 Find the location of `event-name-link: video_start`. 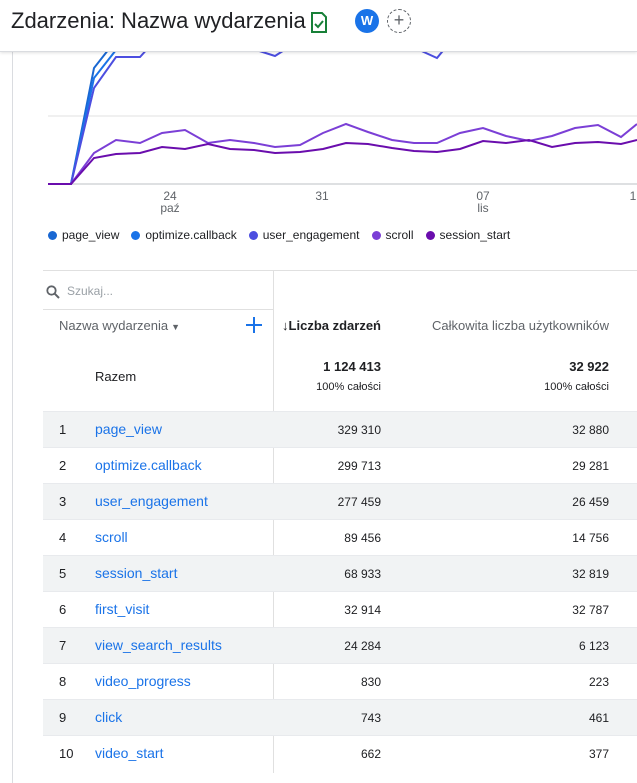

event-name-link: video_start is located at coordinates (129, 753).